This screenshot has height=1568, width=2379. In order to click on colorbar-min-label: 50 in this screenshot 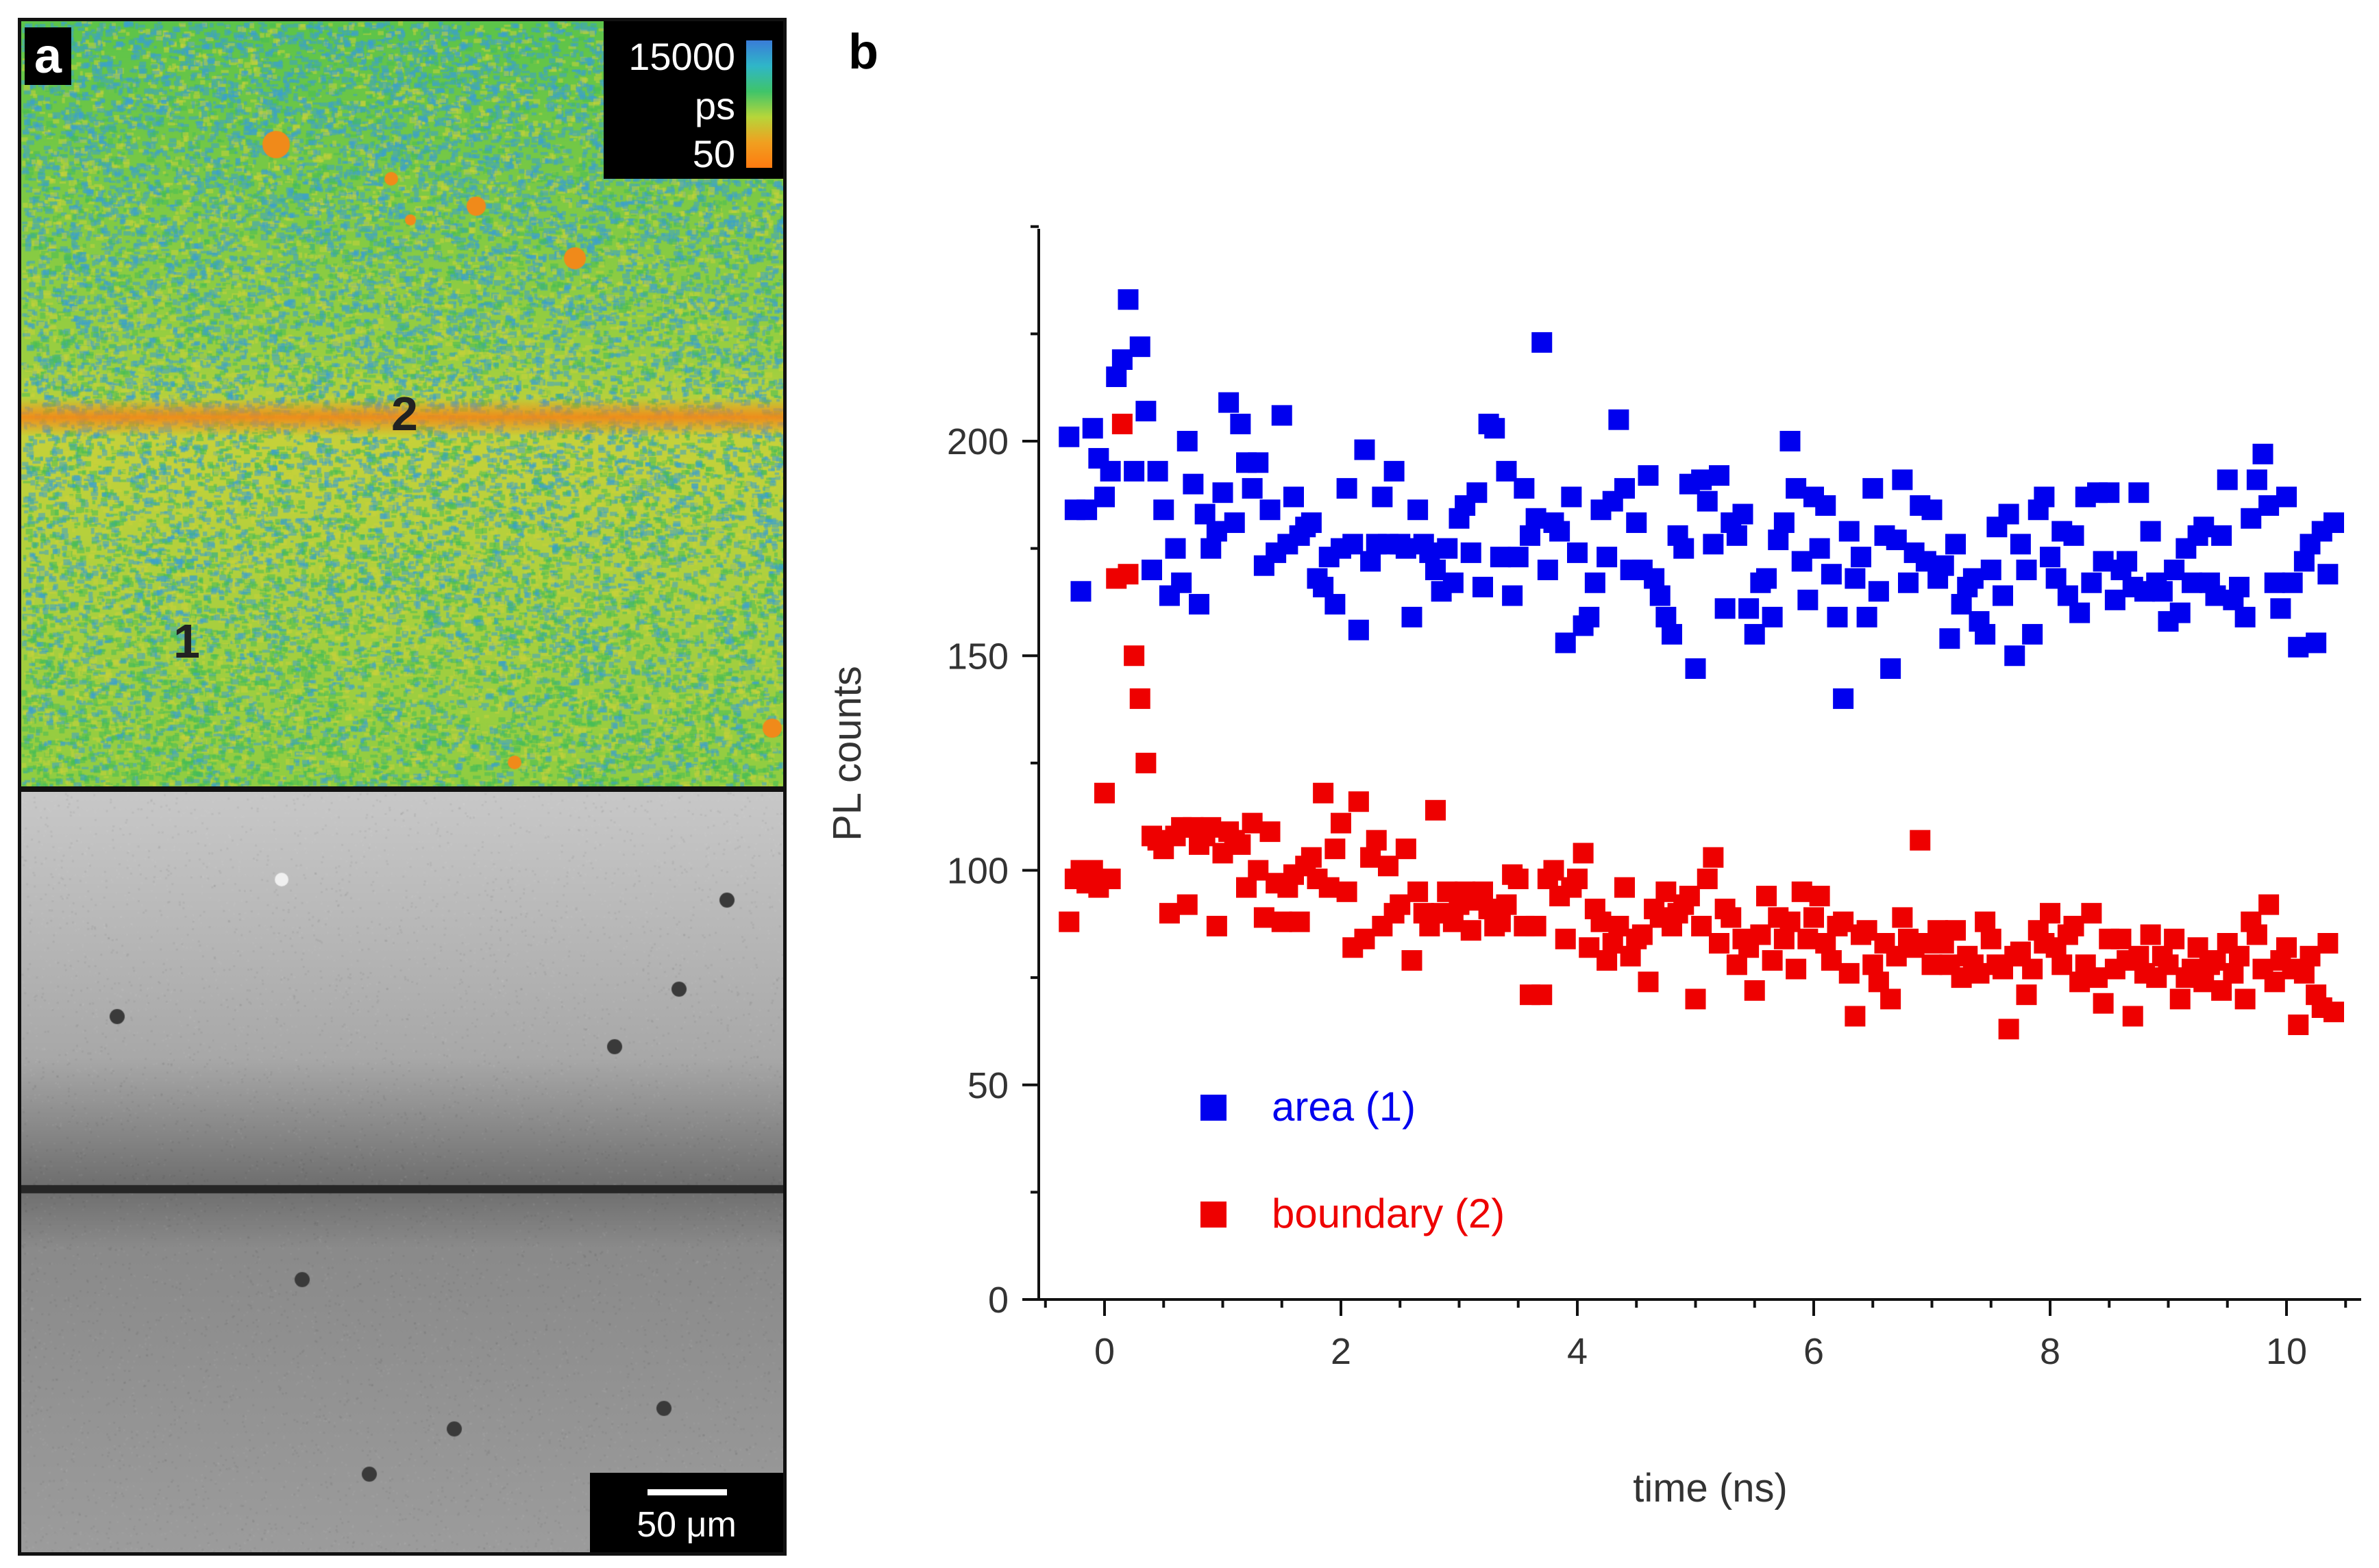, I will do `click(713, 153)`.